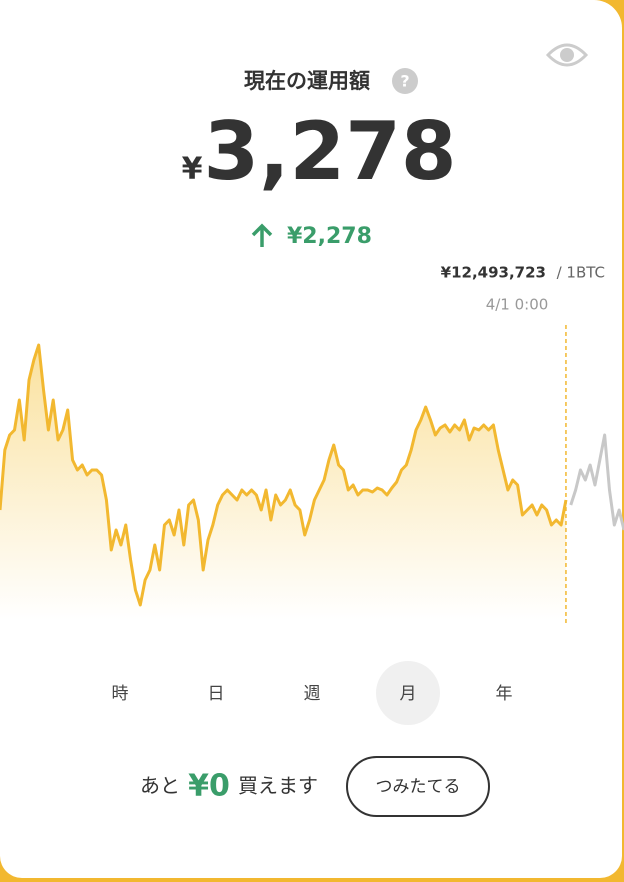 This screenshot has width=624, height=882. I want to click on tabs: 時日週月年, so click(312, 693).